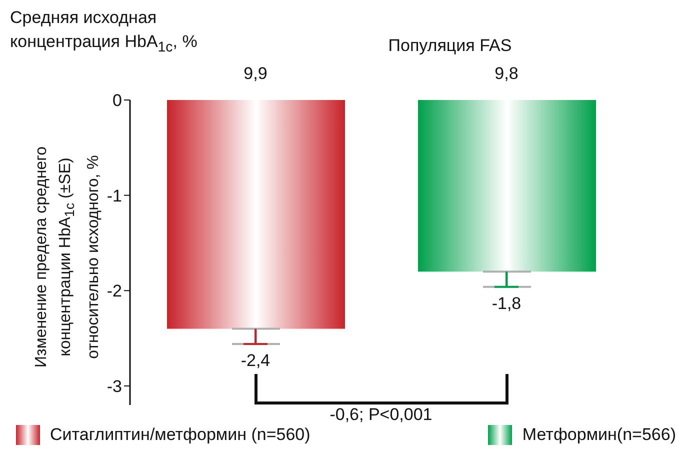  Describe the element at coordinates (507, 74) in the screenshot. I see `text: 9,8` at that location.